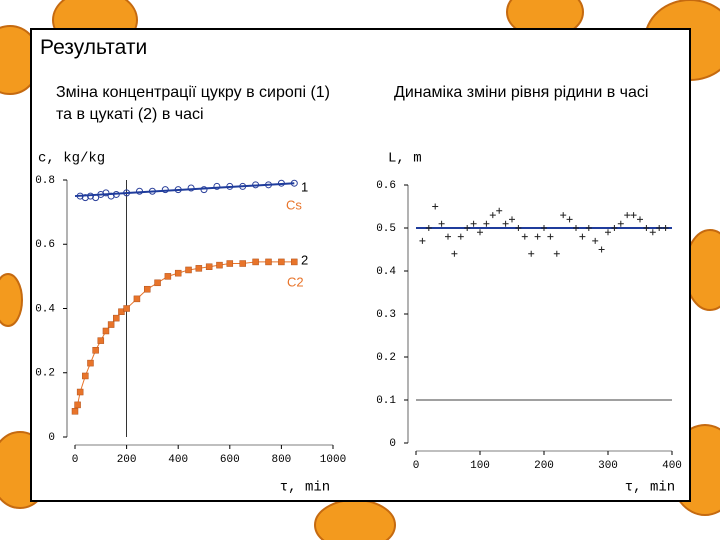  What do you see at coordinates (386, 186) in the screenshot?
I see `y-tick-label: 0.6` at bounding box center [386, 186].